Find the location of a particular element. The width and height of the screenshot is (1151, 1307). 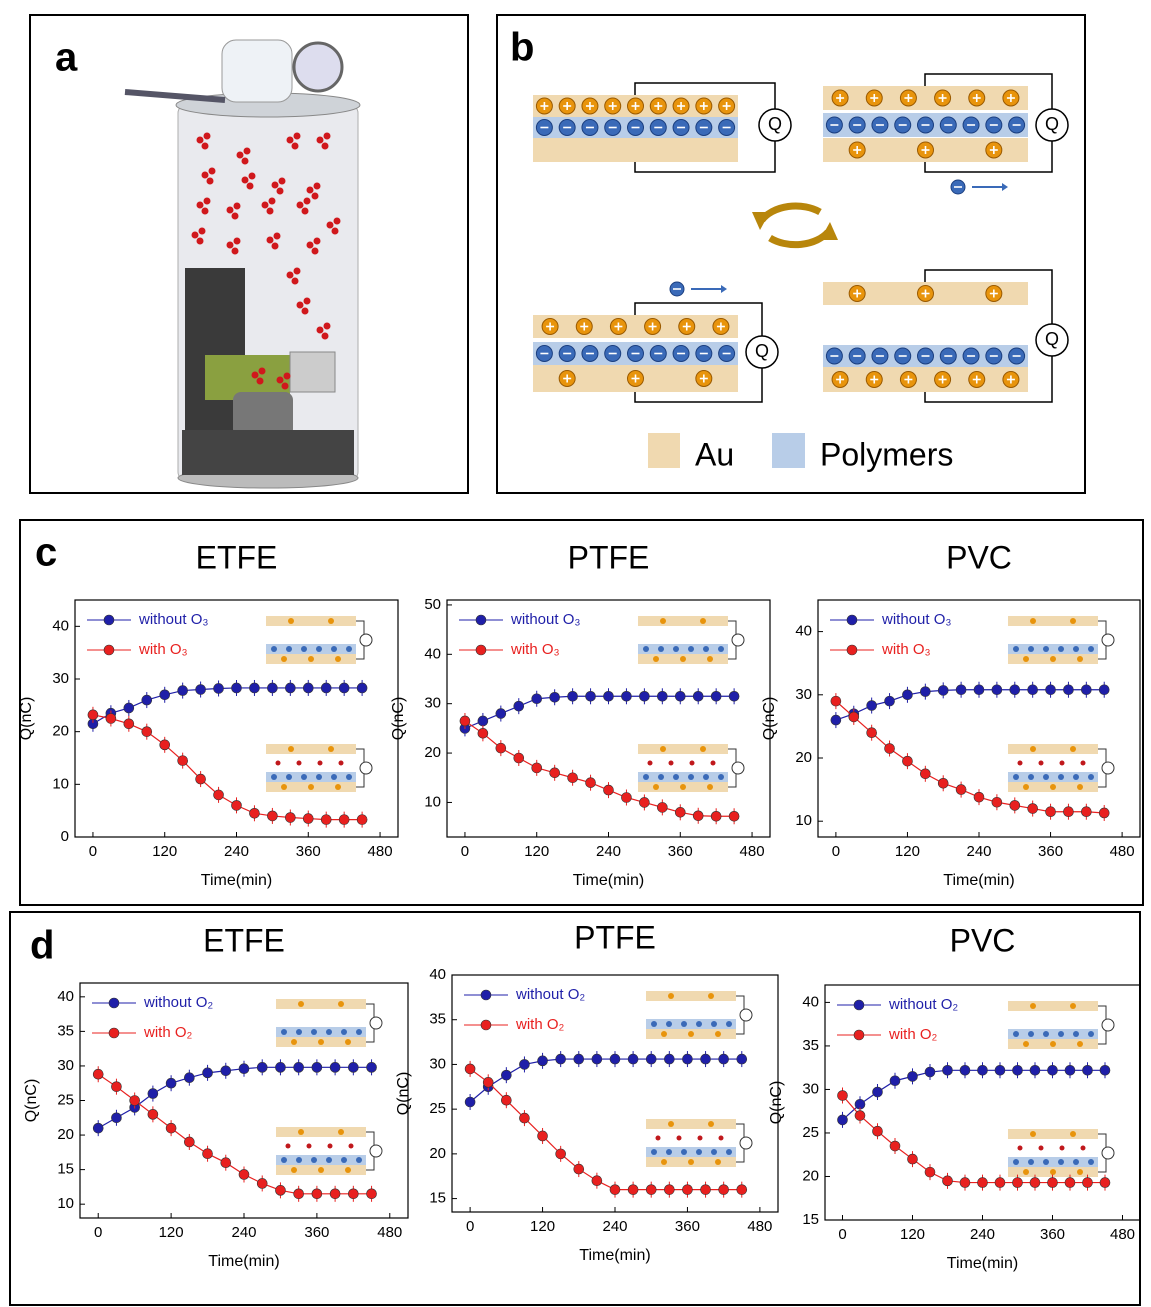

x-tick-label: 360 is located at coordinates (1052, 1234).